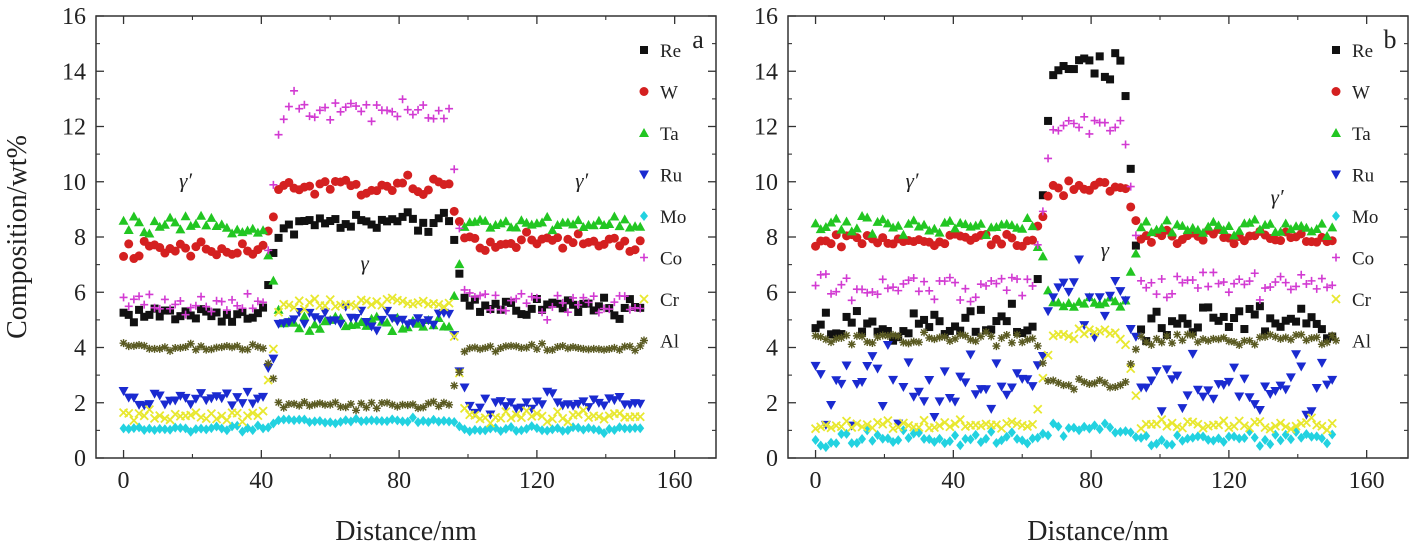 The width and height of the screenshot is (1414, 554). Describe the element at coordinates (537, 481) in the screenshot. I see `x-tick-label: 120` at that location.